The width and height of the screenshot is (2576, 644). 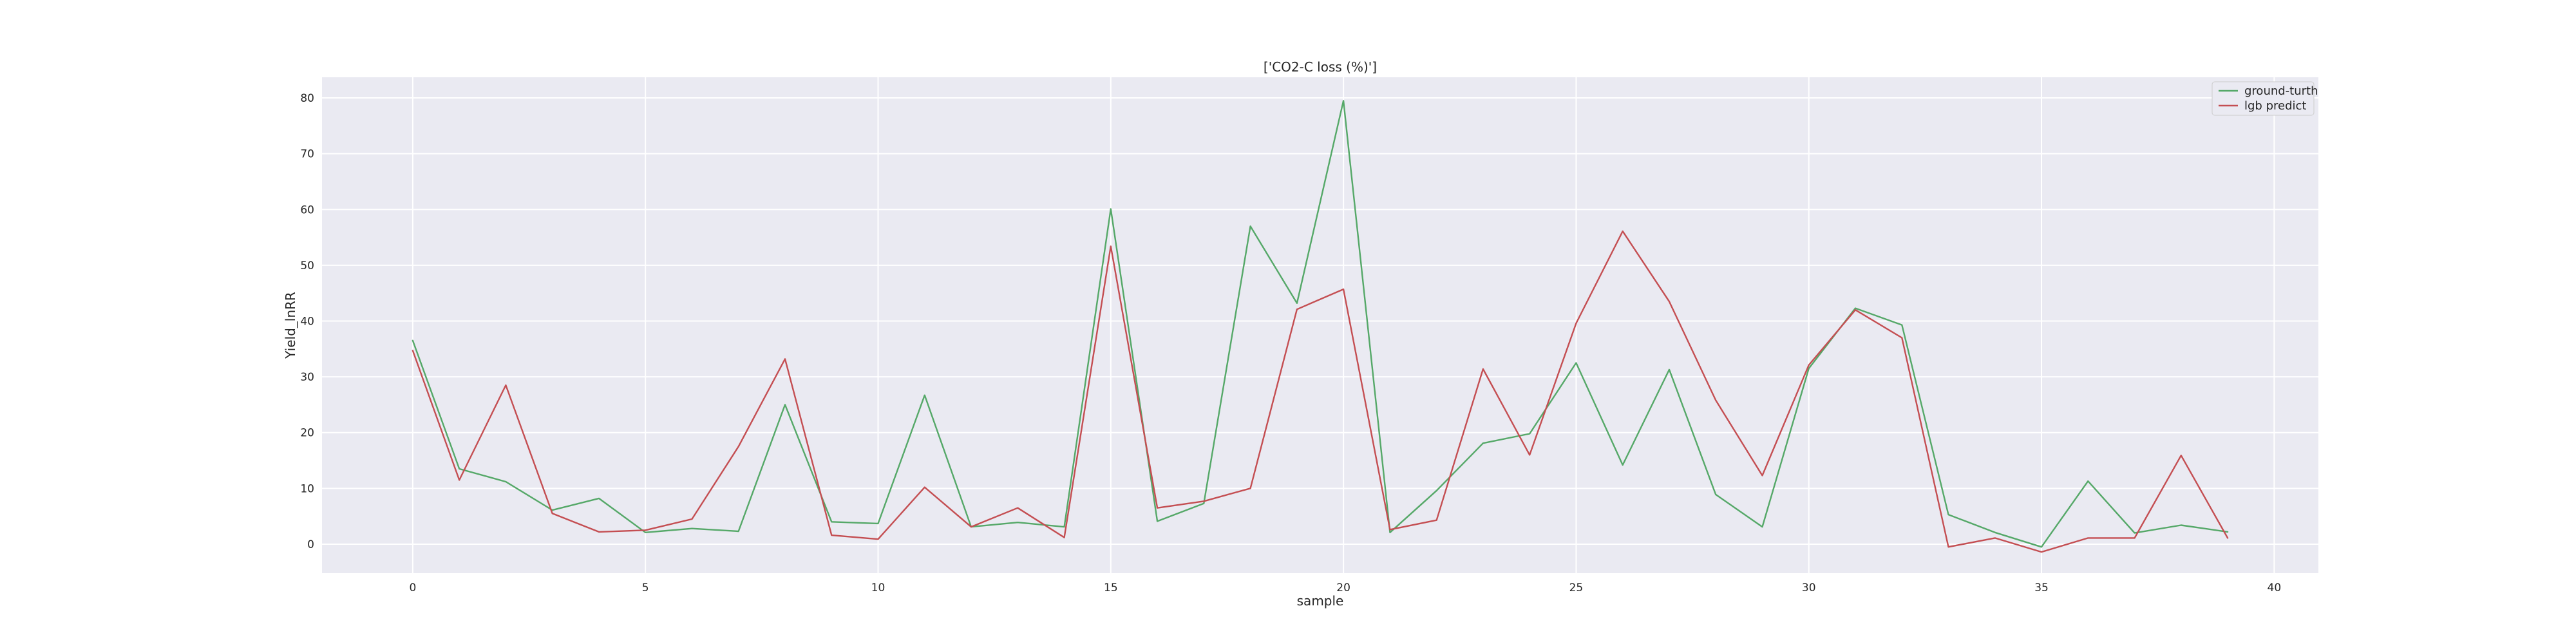 What do you see at coordinates (1576, 588) in the screenshot?
I see `x-tick-label: 25` at bounding box center [1576, 588].